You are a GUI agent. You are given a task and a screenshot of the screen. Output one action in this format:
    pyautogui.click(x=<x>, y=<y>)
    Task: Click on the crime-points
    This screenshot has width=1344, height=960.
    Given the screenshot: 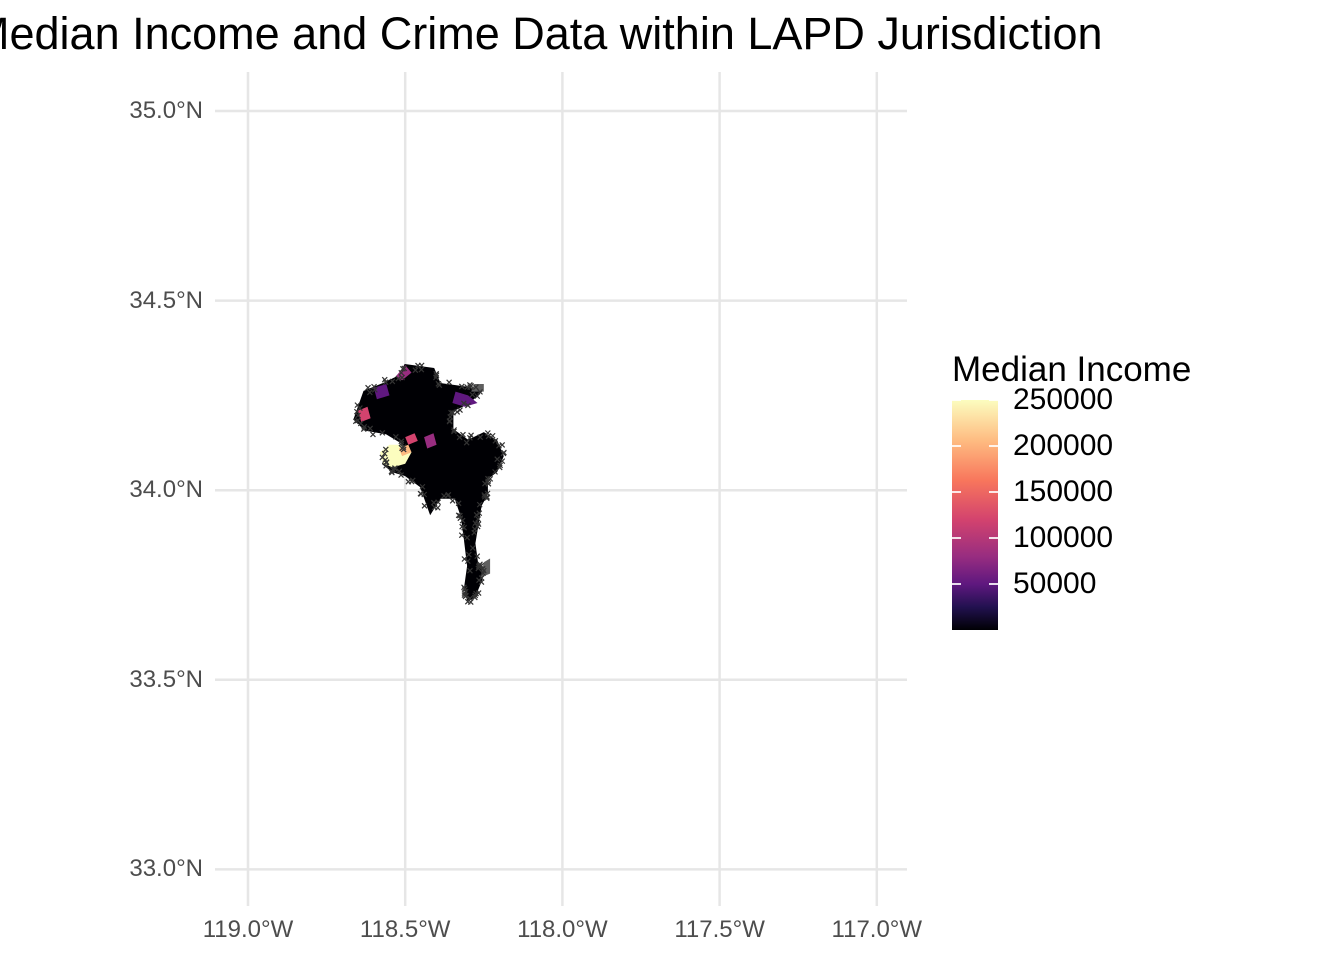 What is the action you would take?
    pyautogui.click(x=429, y=484)
    